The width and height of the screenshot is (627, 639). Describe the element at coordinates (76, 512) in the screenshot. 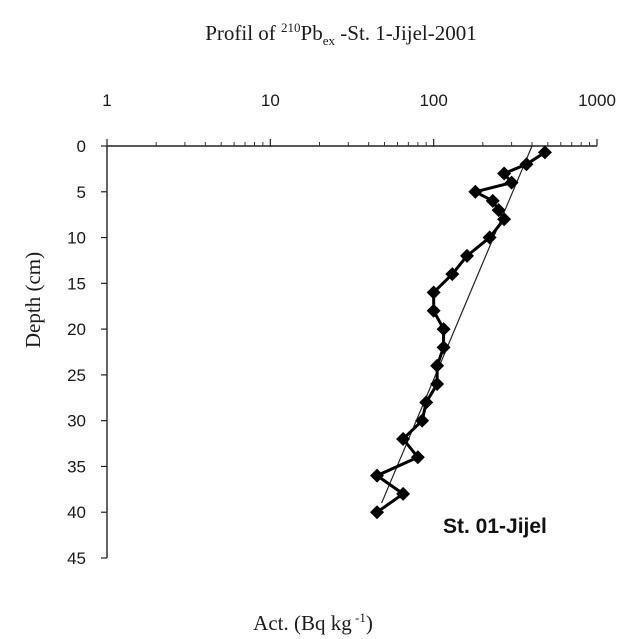

I see `y-tick-label: 40` at that location.